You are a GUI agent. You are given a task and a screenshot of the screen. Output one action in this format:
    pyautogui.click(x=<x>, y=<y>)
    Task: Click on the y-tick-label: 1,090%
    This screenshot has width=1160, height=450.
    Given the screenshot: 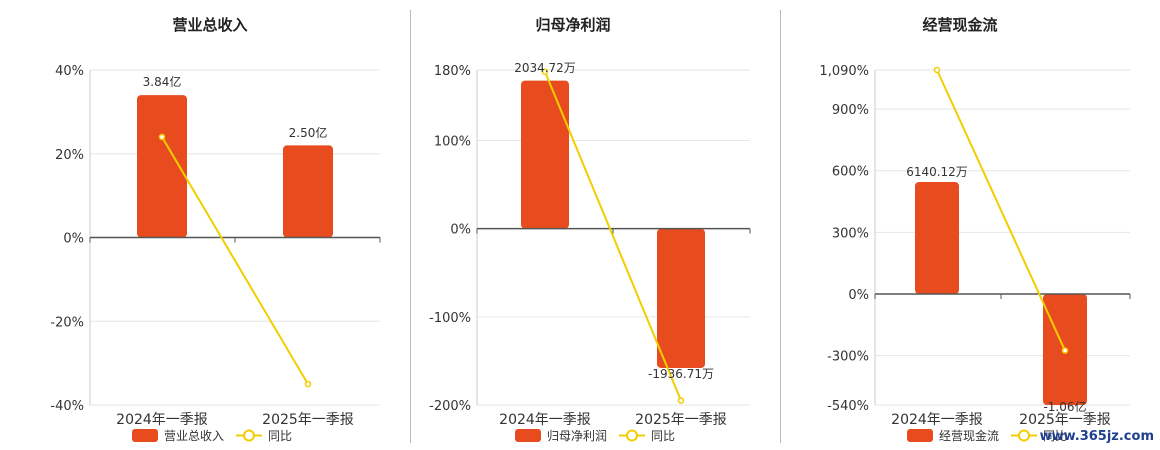 What is the action you would take?
    pyautogui.click(x=844, y=71)
    